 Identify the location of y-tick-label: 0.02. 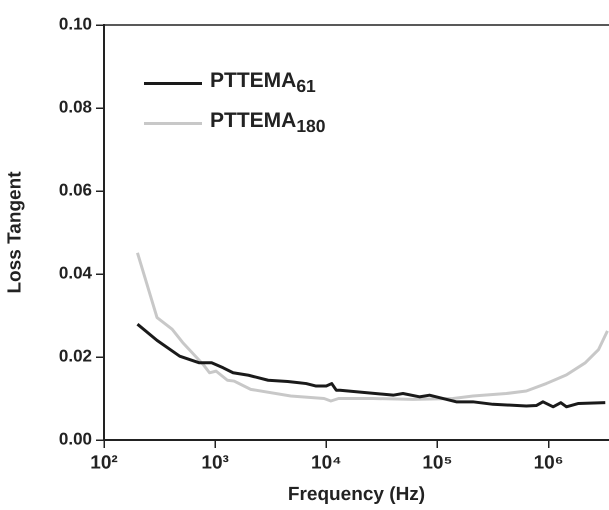
(75, 356).